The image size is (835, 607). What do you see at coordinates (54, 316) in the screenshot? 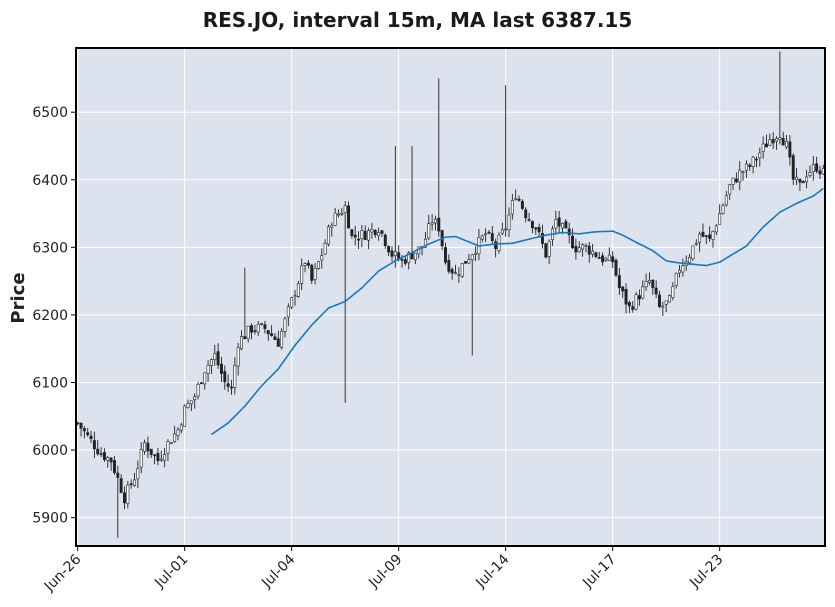
I see `y-axis-ticks: 5900 6000 6100 6200 6300 6400 6500` at bounding box center [54, 316].